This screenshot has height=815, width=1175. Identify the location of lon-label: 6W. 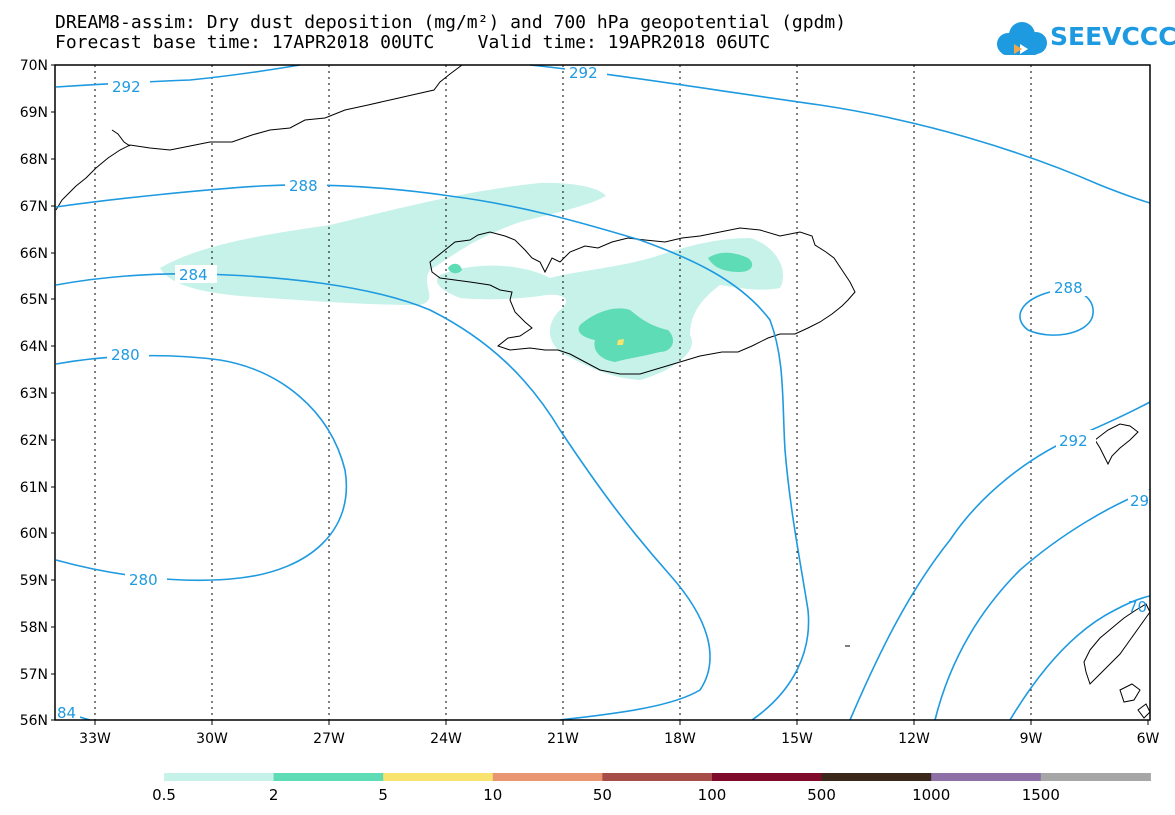
(1148, 739).